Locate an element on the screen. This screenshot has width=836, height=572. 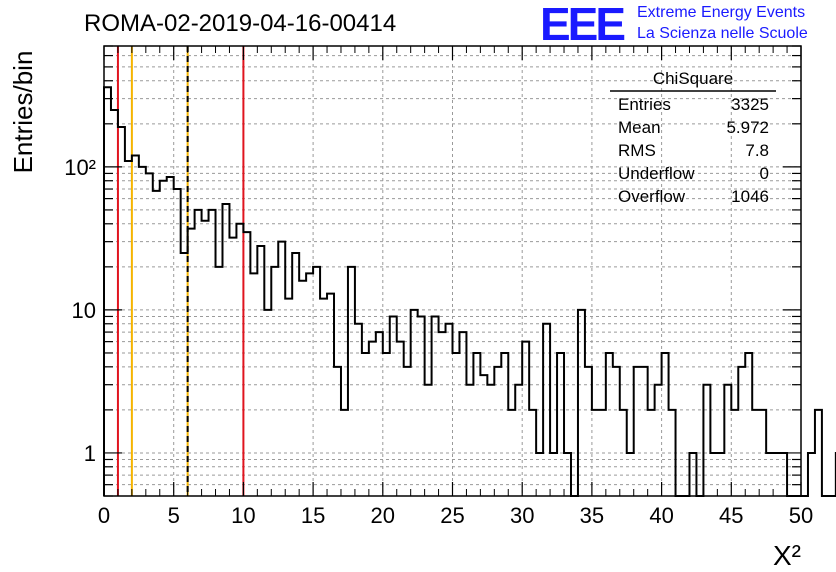
stats-value: 0 is located at coordinates (764, 173).